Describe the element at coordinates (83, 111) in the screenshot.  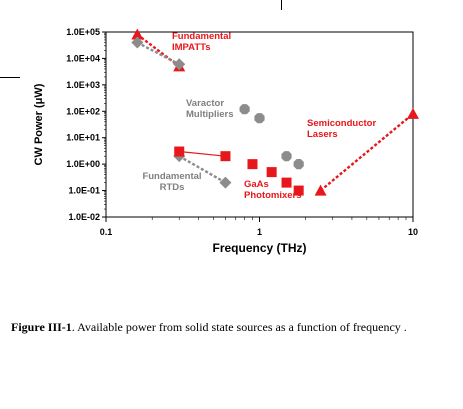
I see `y-tick-label: 1.0E+02` at that location.